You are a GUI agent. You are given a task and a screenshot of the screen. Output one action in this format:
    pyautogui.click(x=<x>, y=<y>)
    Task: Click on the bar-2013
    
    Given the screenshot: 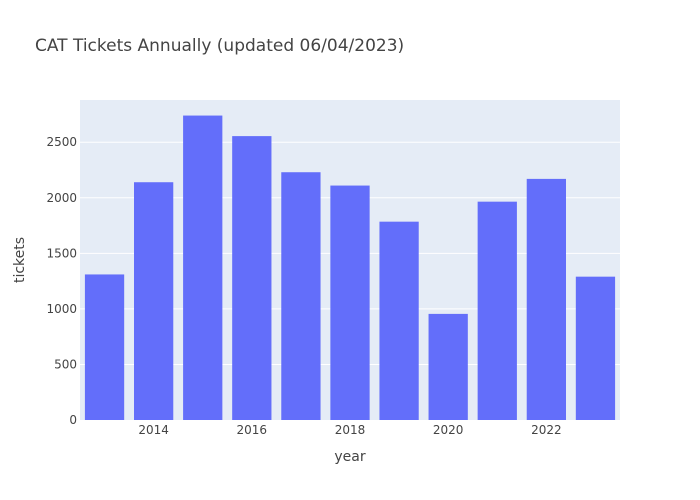 What is the action you would take?
    pyautogui.click(x=104, y=347)
    